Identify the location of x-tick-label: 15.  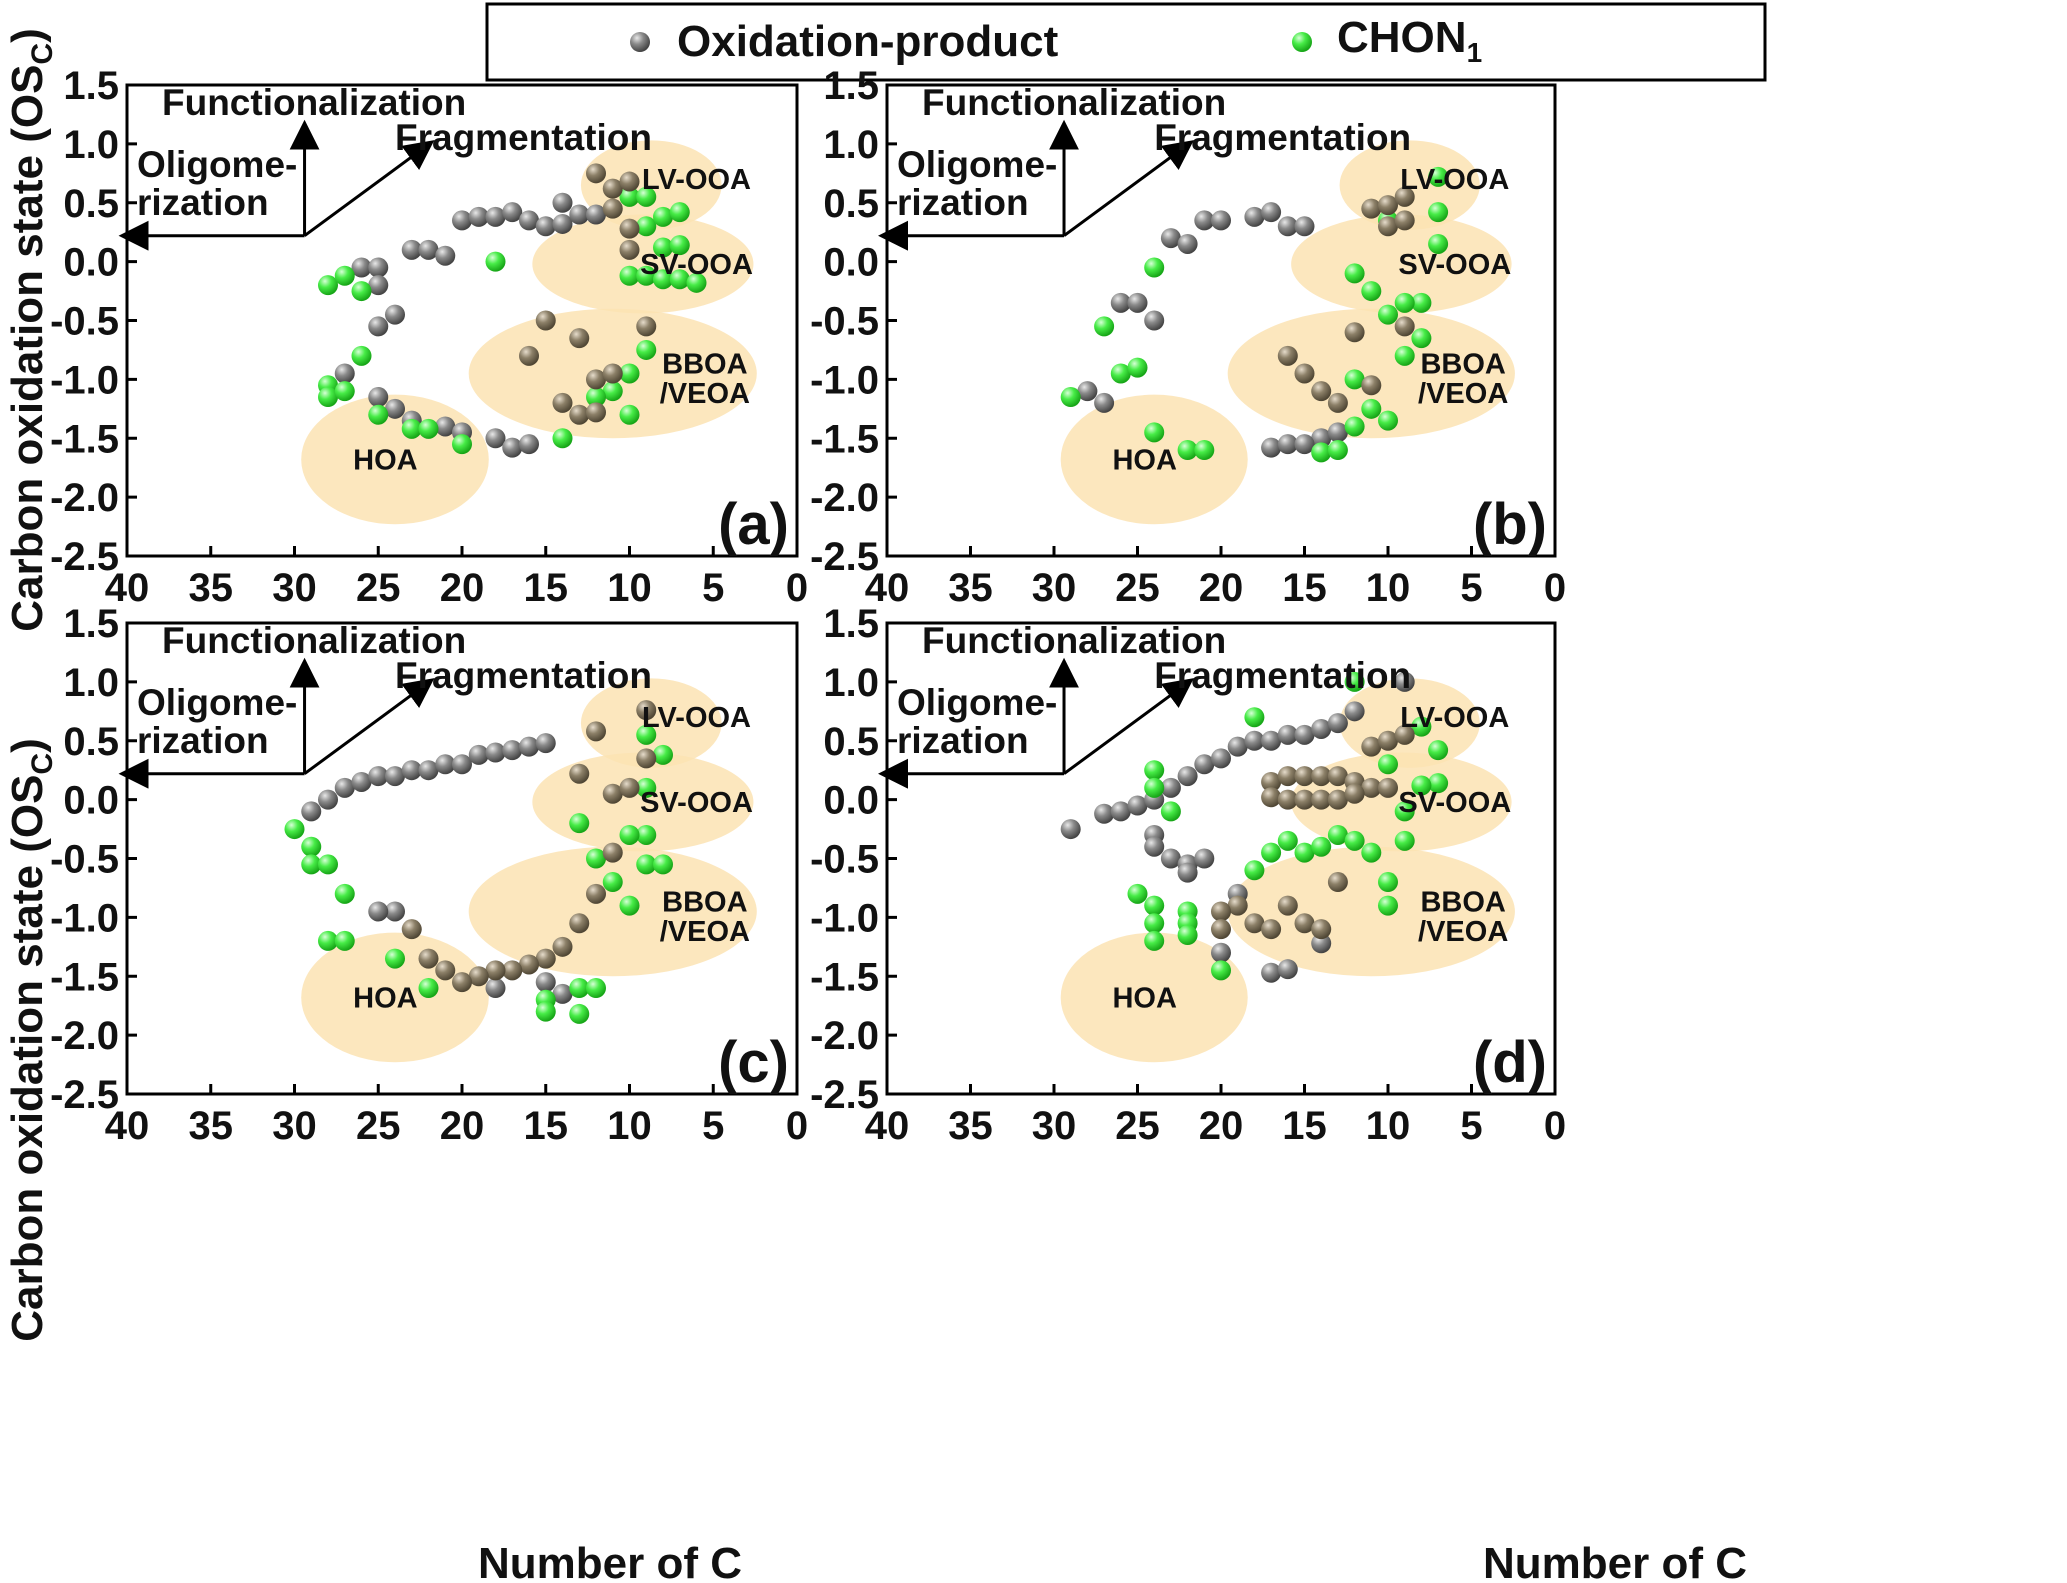
(1304, 1126).